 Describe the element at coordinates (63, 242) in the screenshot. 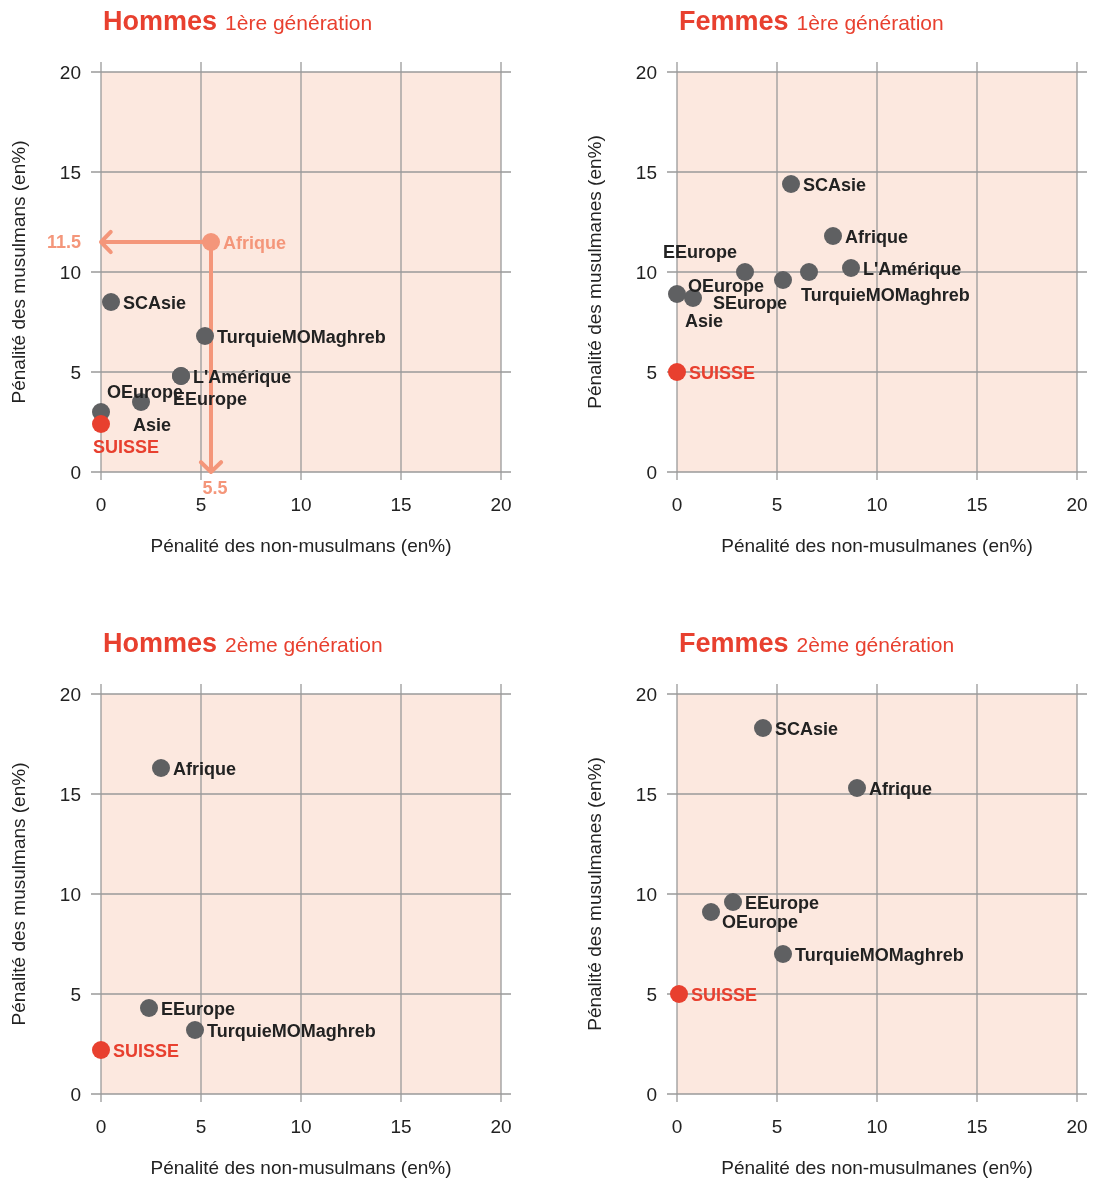

I see `annotation: 11.5` at that location.